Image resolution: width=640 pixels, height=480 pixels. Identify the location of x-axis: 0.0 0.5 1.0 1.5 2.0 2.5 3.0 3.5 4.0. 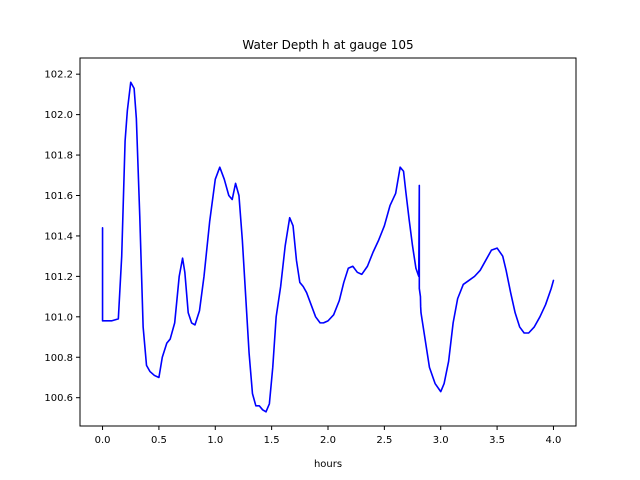
(328, 436).